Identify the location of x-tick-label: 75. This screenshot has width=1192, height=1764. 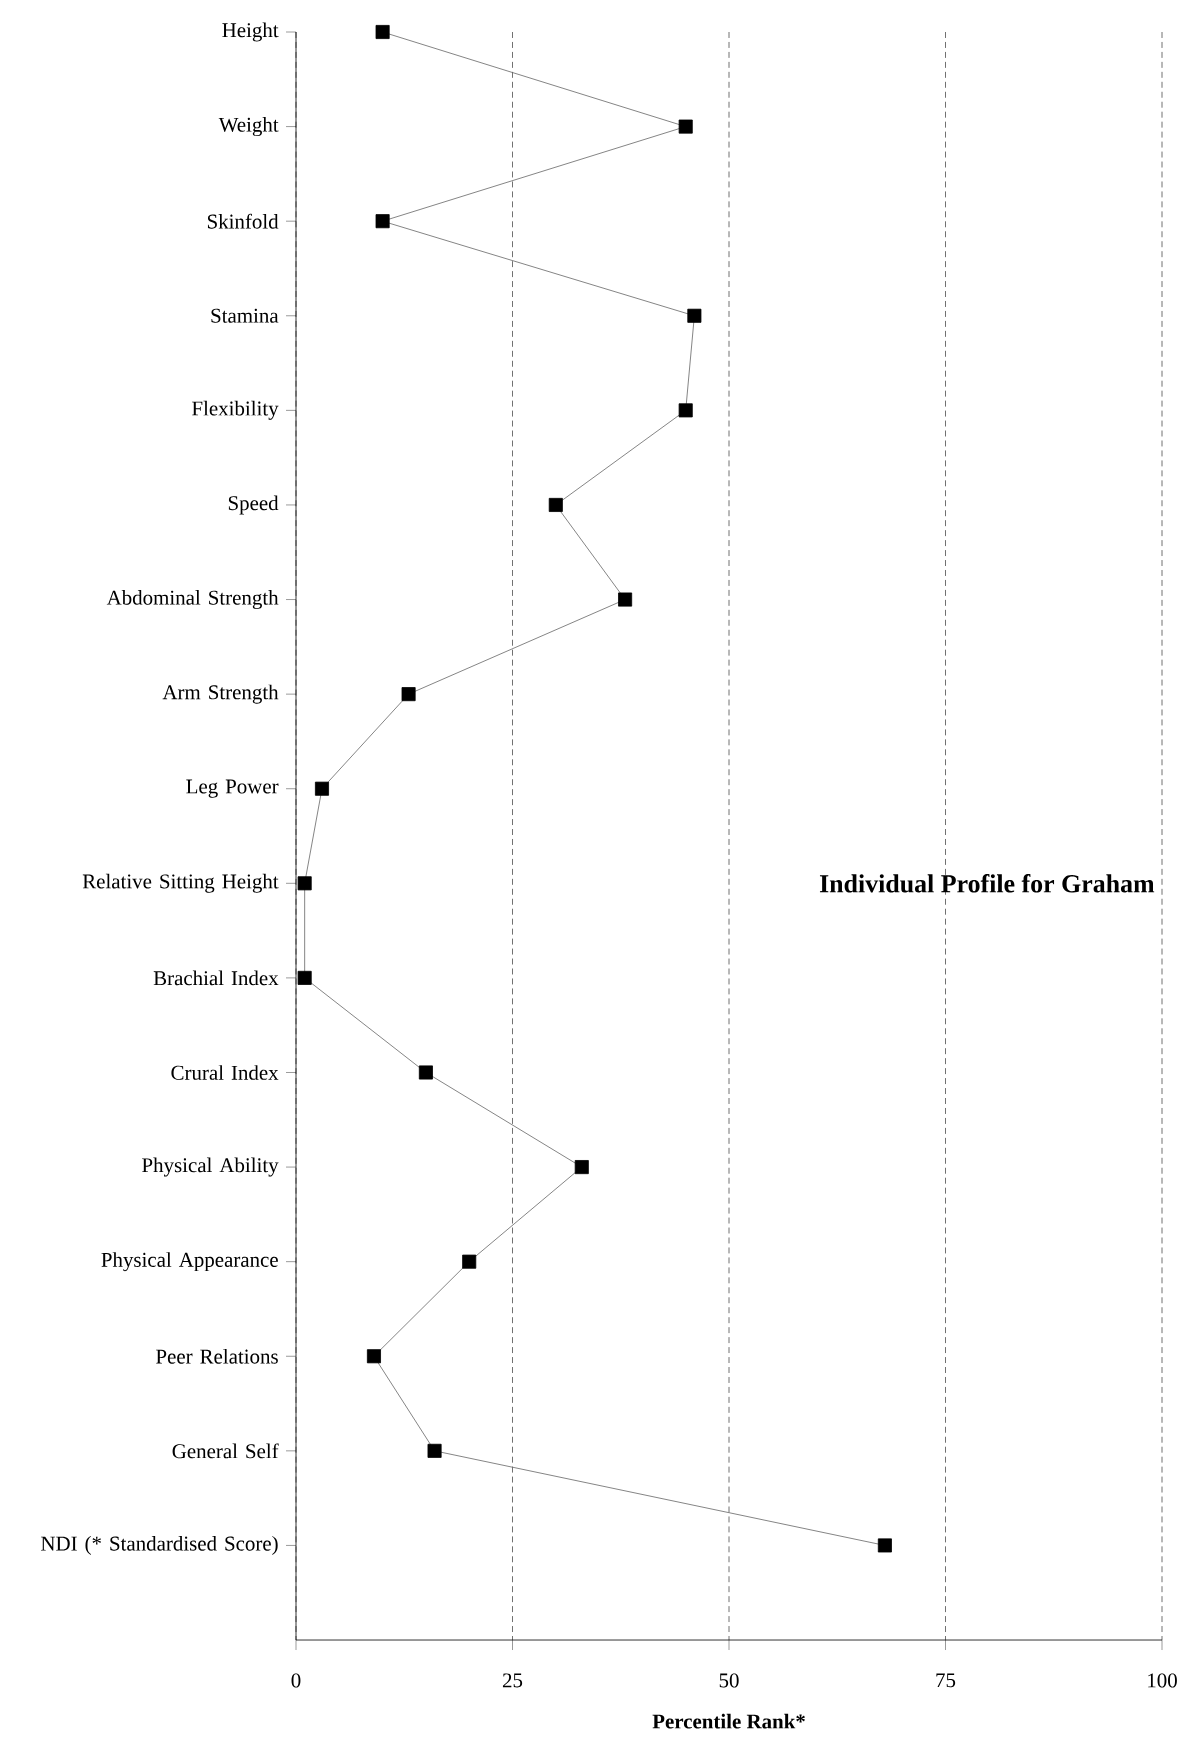
(946, 1680).